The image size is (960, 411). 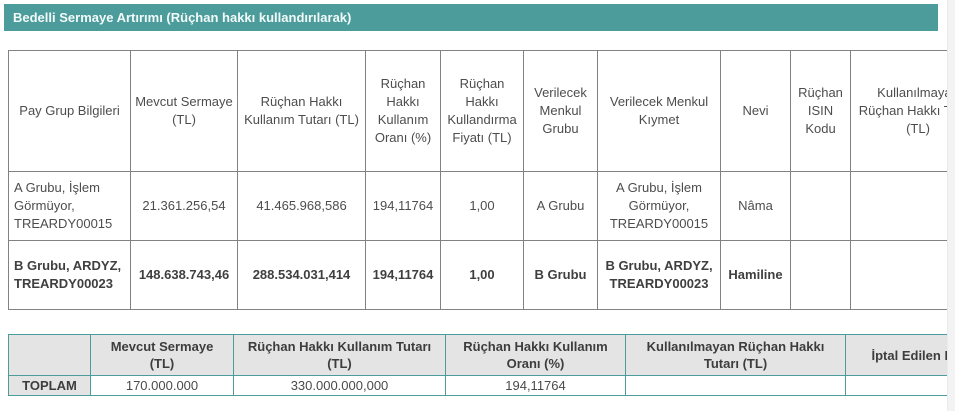 What do you see at coordinates (735, 355) in the screenshot?
I see `totals-header-kullanilmayan-tutar: Kullanılmayan Rüçhan Hakkı Tutarı (TL)` at bounding box center [735, 355].